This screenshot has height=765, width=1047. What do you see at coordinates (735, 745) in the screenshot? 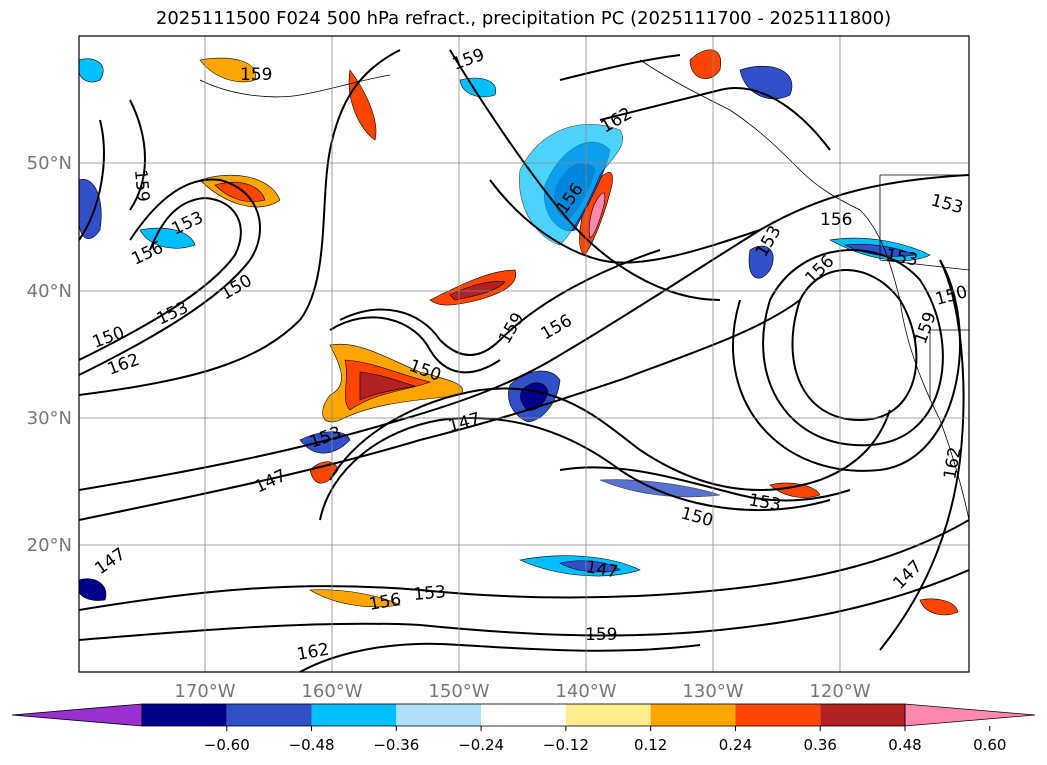
I see `colorbar-tick-label: 0.24` at bounding box center [735, 745].